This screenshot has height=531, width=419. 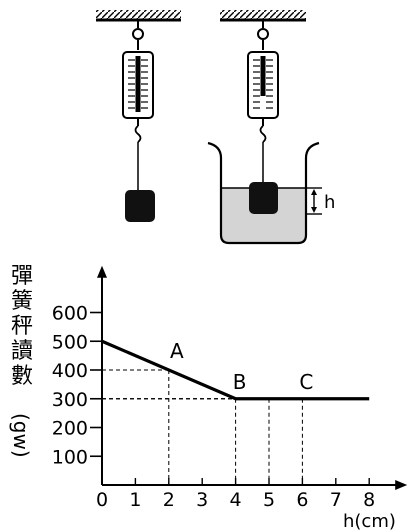 What do you see at coordinates (336, 500) in the screenshot?
I see `x-tick-label: 7` at bounding box center [336, 500].